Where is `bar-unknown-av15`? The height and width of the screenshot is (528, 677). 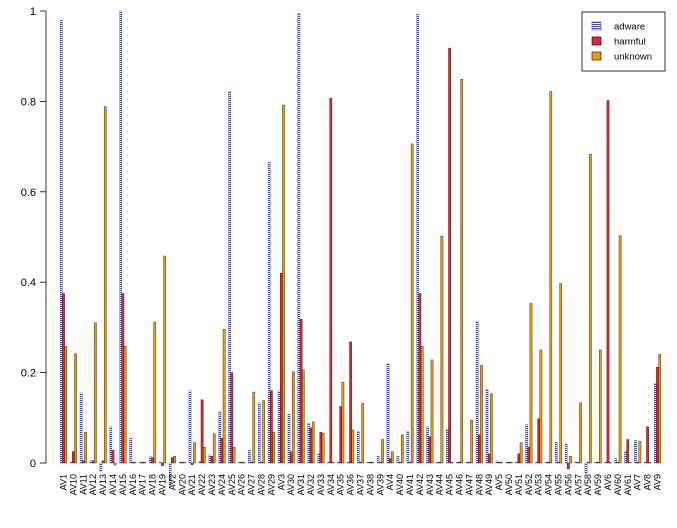
bar-unknown-av15 is located at coordinates (125, 405).